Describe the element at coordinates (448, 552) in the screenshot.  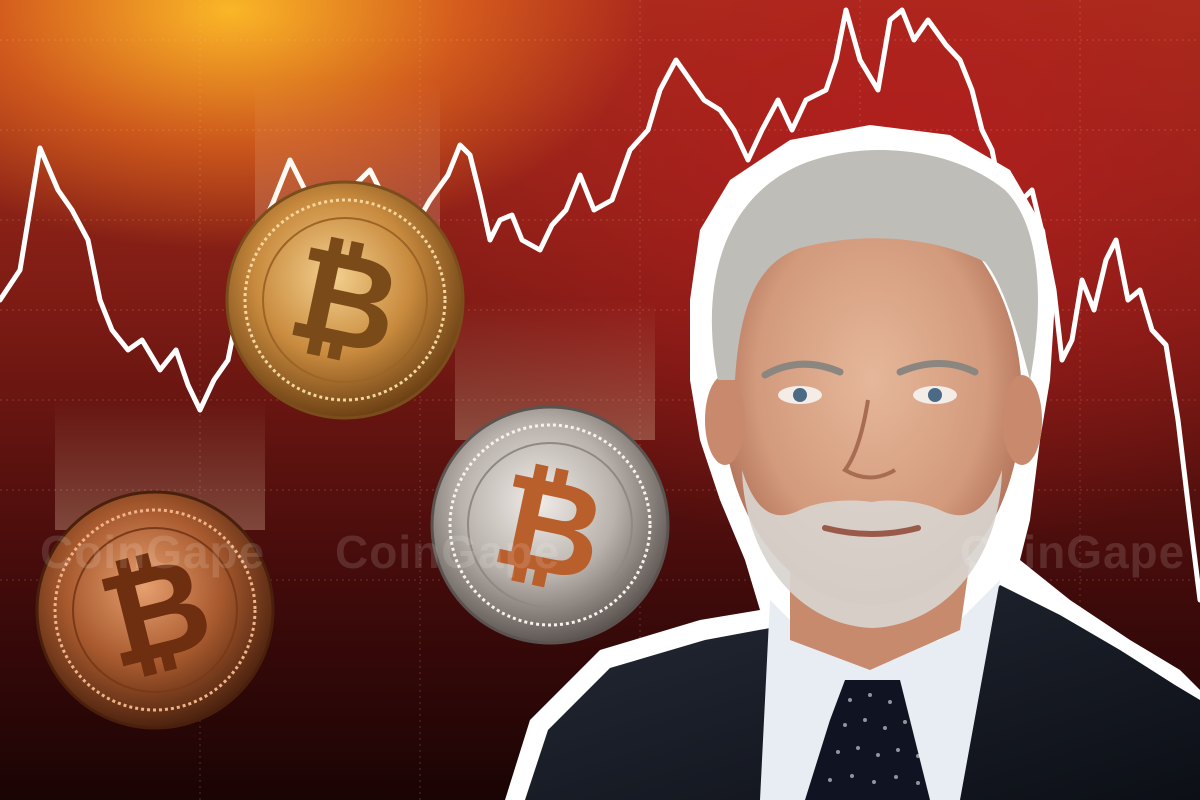
I see `watermark-center: CoinGape` at that location.